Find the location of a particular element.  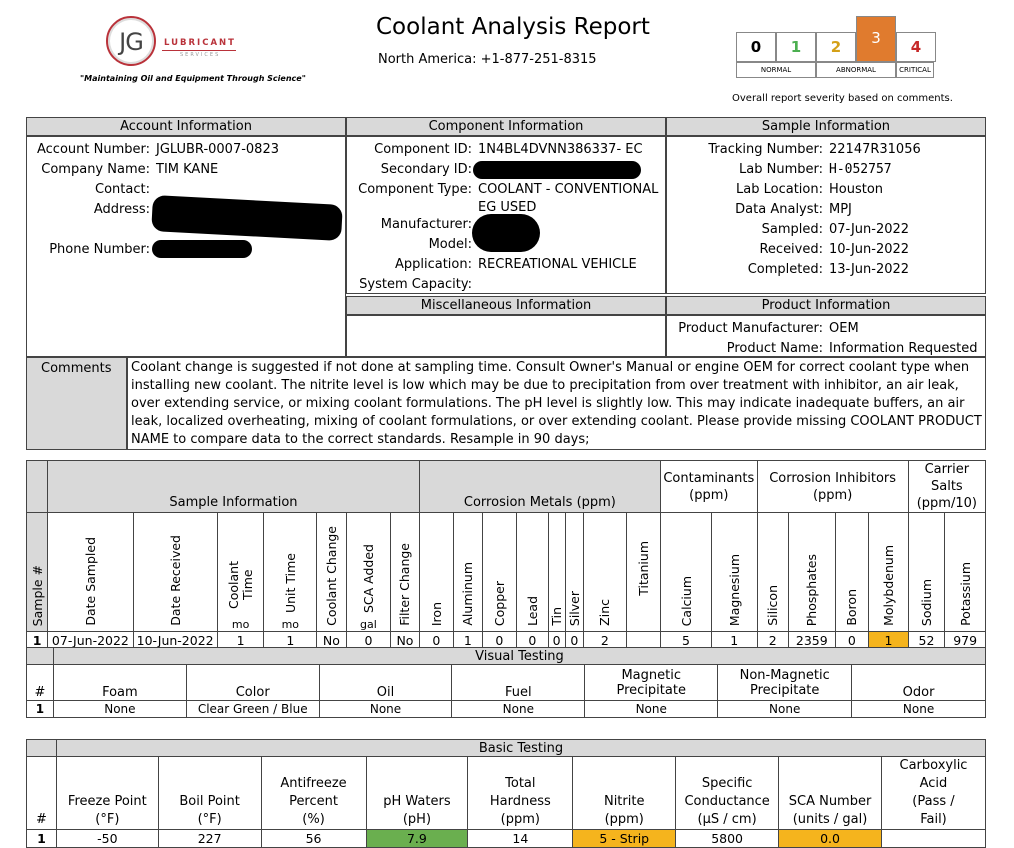

severity-scale: 0 1 2 3 4 NORMAL ABNORMAL CRITICAL is located at coordinates (836, 47).